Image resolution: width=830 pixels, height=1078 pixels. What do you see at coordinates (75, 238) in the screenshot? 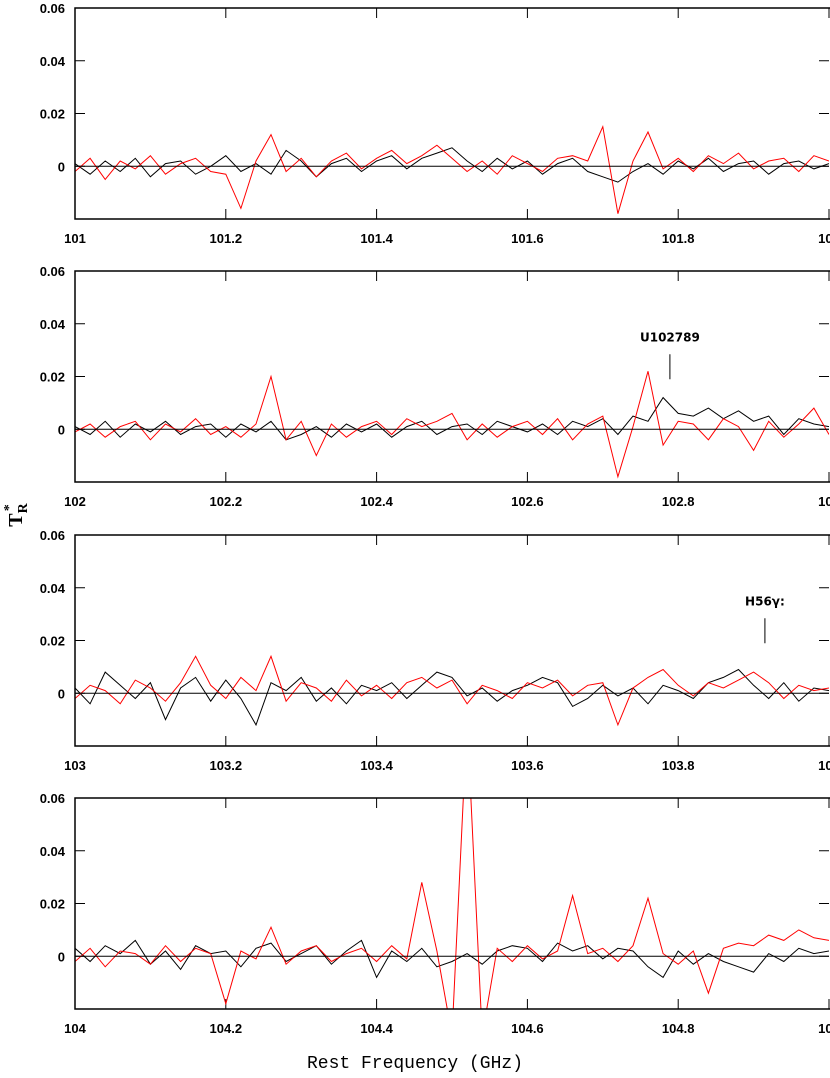
I see `x-tick-label: 101` at bounding box center [75, 238].